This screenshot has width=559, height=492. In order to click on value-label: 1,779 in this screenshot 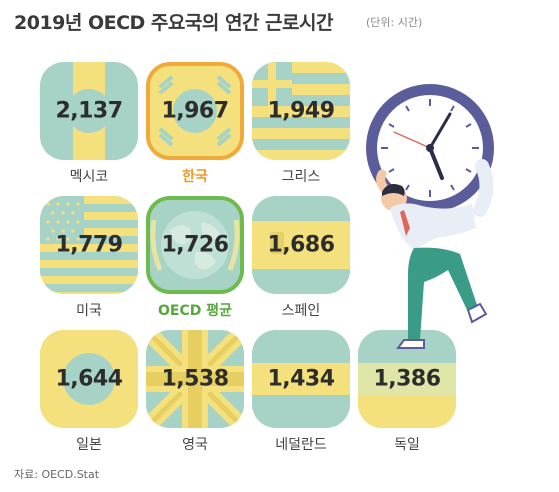, I will do `click(89, 245)`.